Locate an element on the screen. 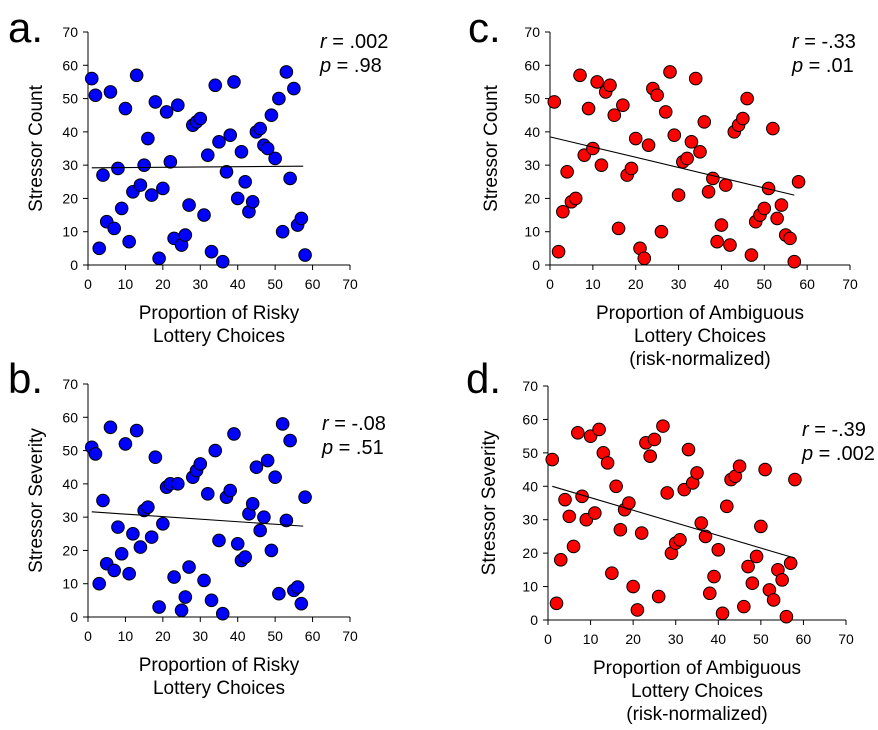  p-value: = .002 is located at coordinates (844, 454).